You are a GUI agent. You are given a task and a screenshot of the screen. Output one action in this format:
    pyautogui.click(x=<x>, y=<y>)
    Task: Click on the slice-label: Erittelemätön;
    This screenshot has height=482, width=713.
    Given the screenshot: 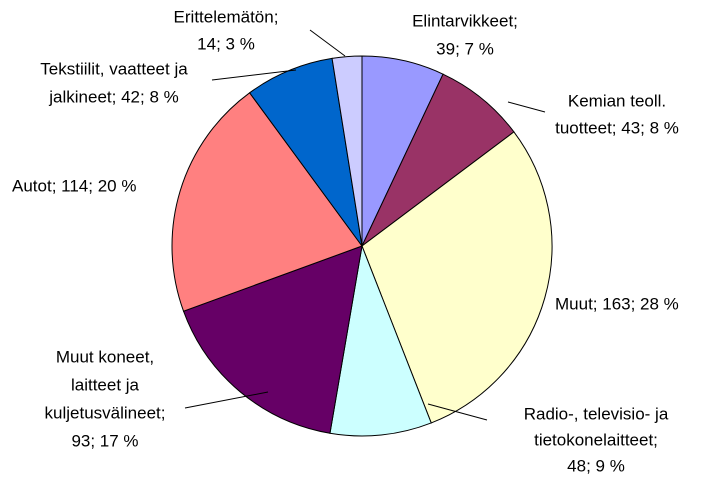 What is the action you would take?
    pyautogui.click(x=226, y=16)
    